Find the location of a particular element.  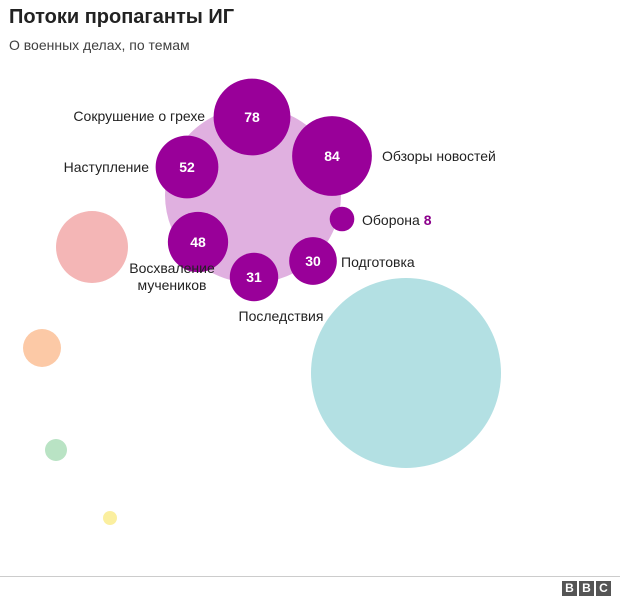

bbc-logo: B B C is located at coordinates (586, 588).